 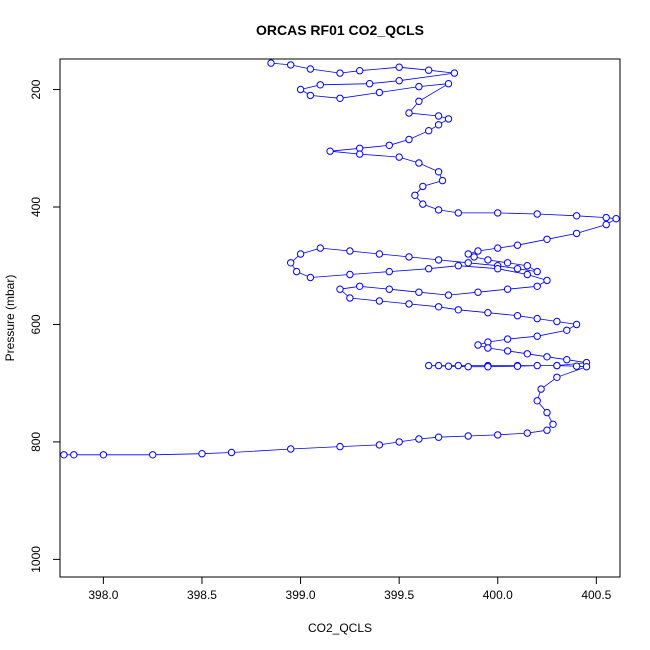 I want to click on x-axis-label: CO2_QCLS, so click(x=340, y=628).